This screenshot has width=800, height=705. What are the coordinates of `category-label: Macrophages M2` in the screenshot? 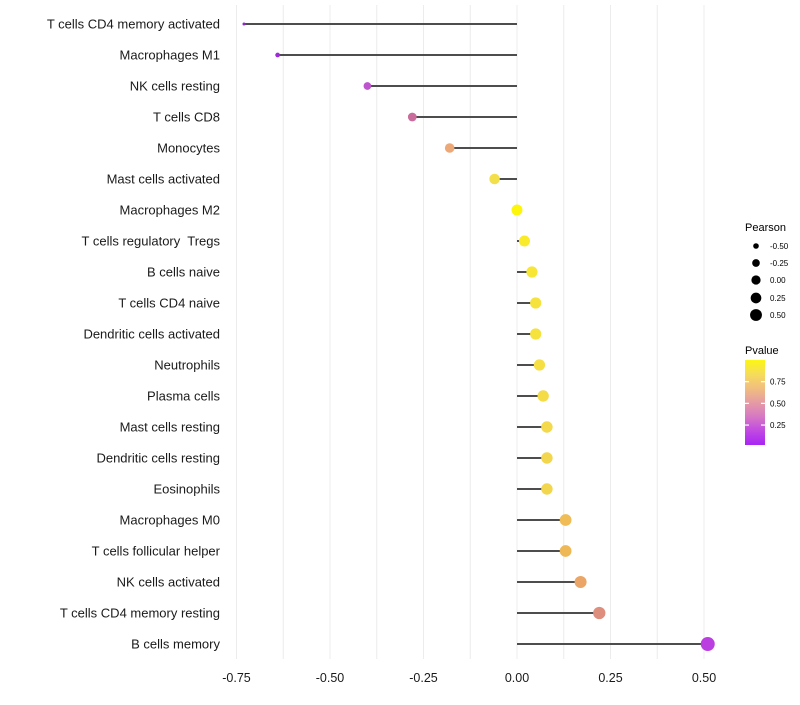 It's located at (170, 210).